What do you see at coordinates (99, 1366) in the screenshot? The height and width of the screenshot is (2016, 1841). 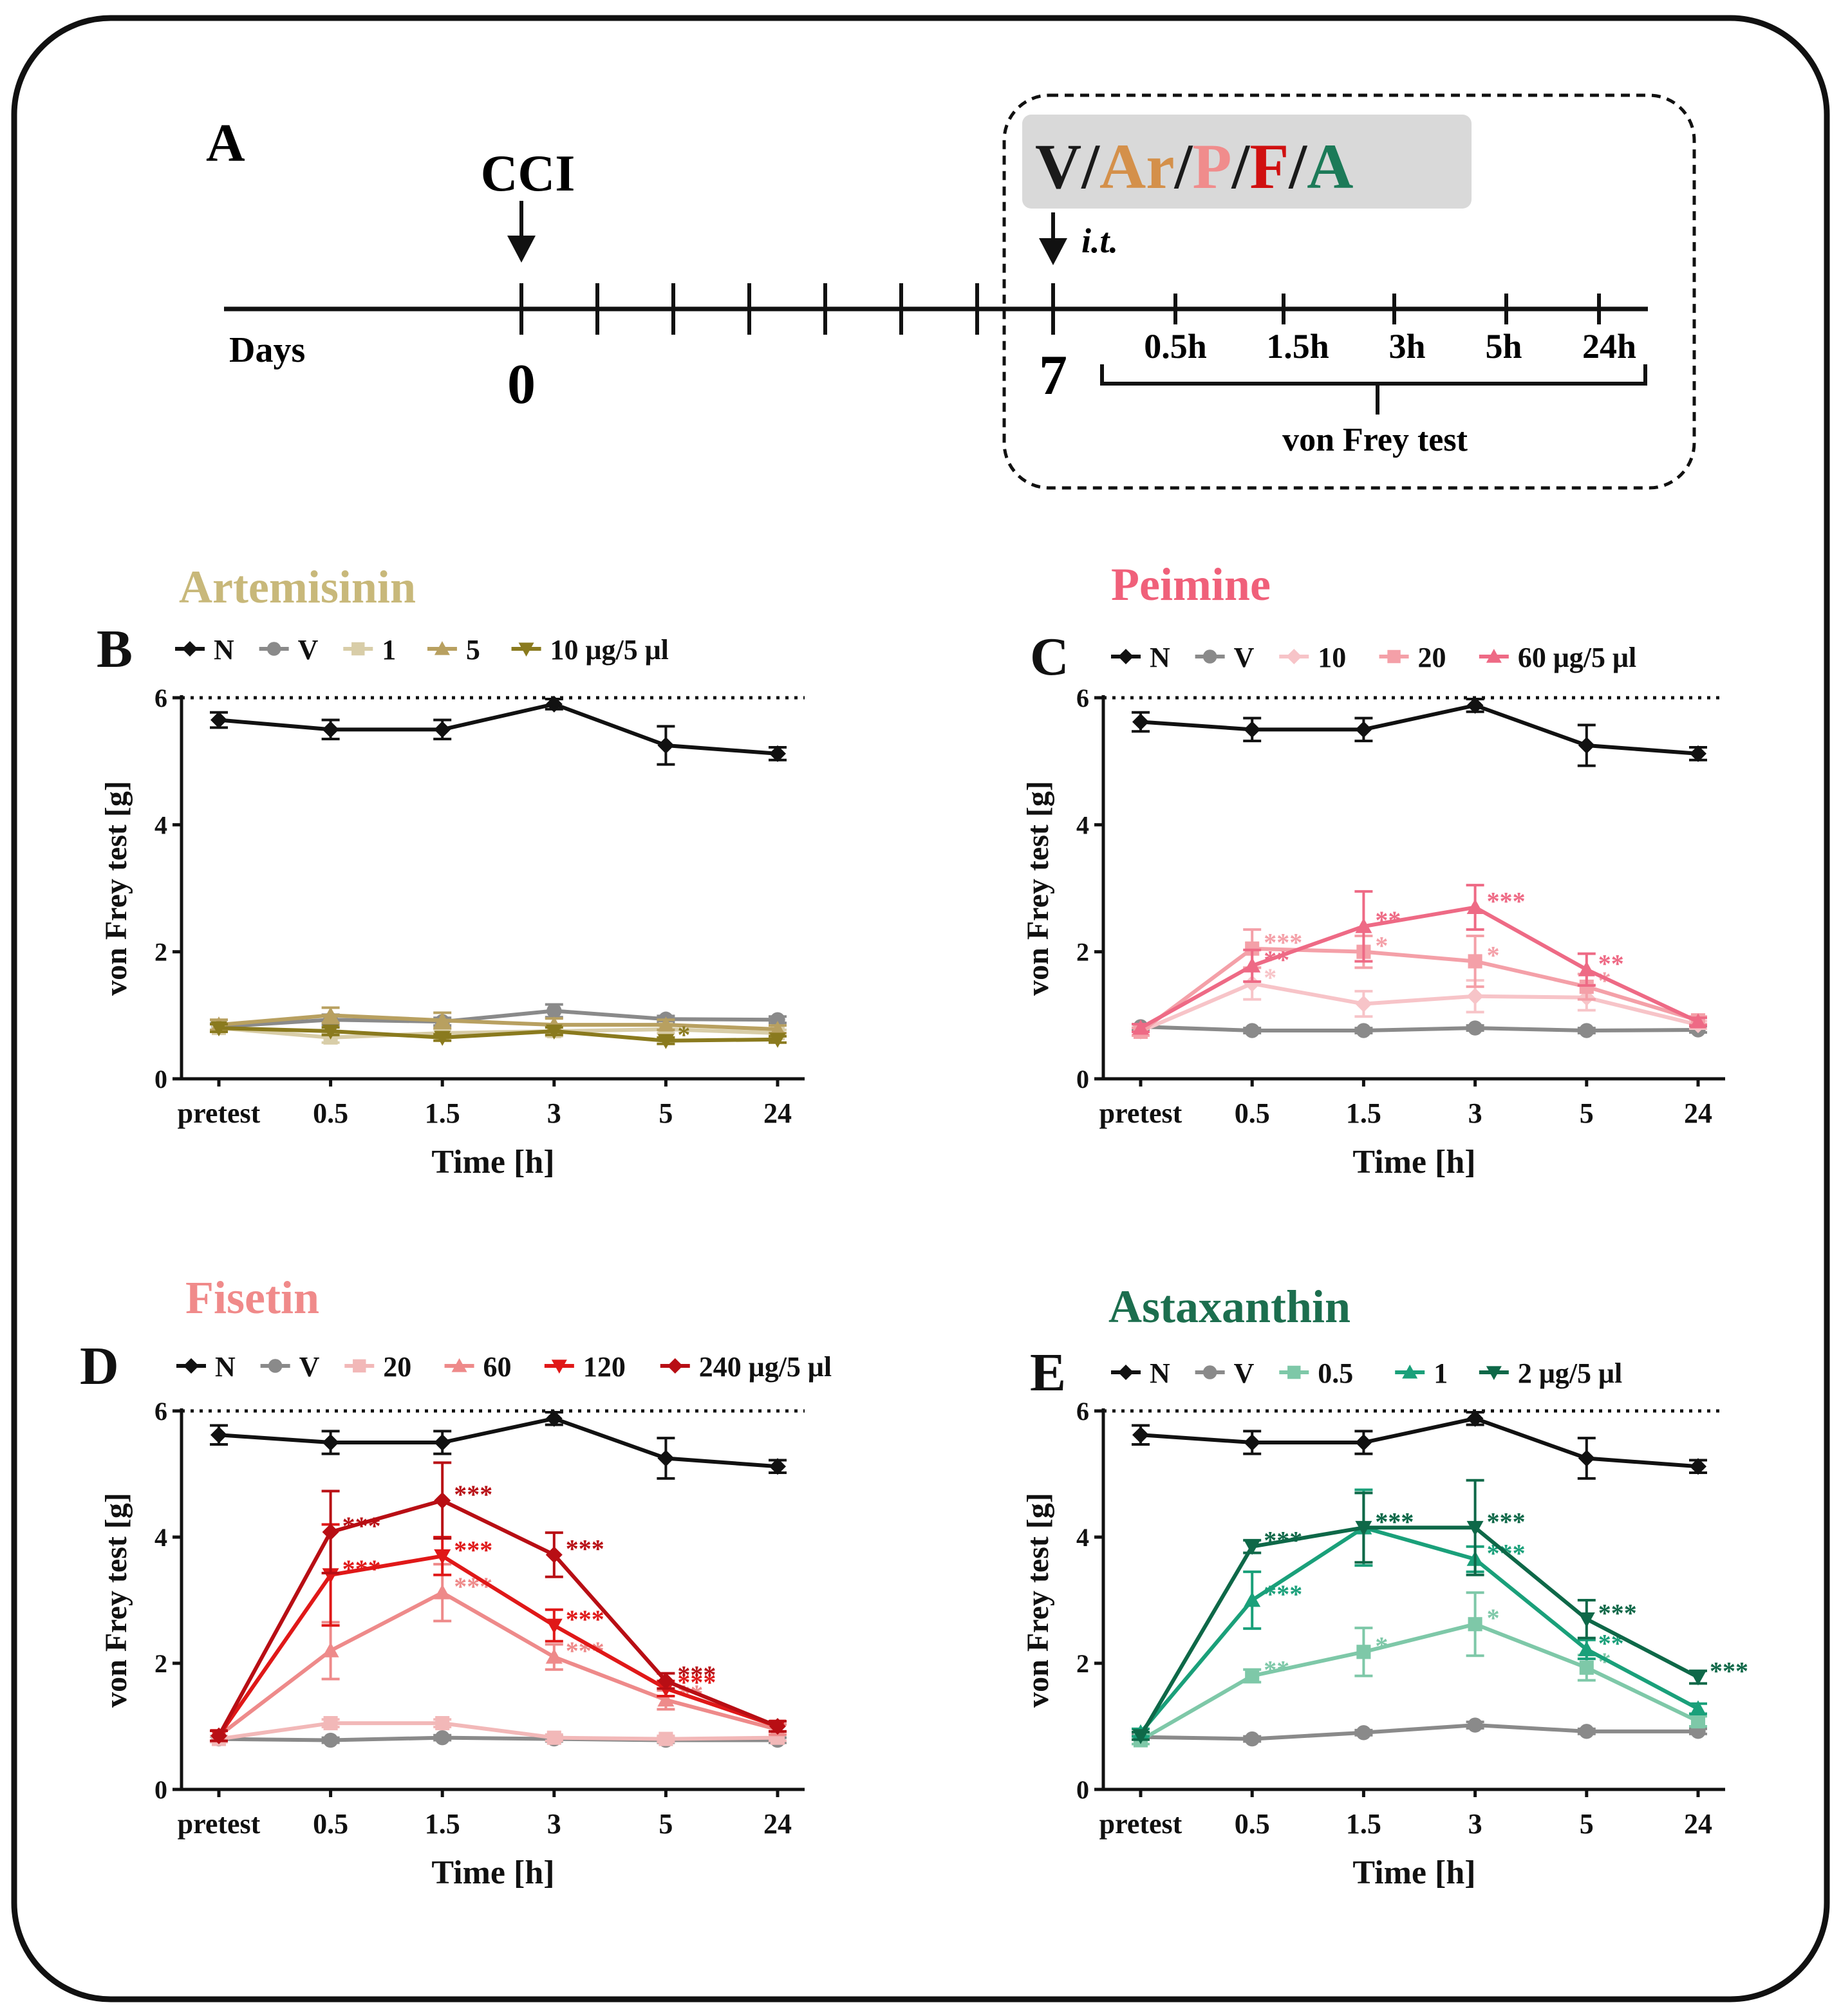 I see `panel-letter: D` at bounding box center [99, 1366].